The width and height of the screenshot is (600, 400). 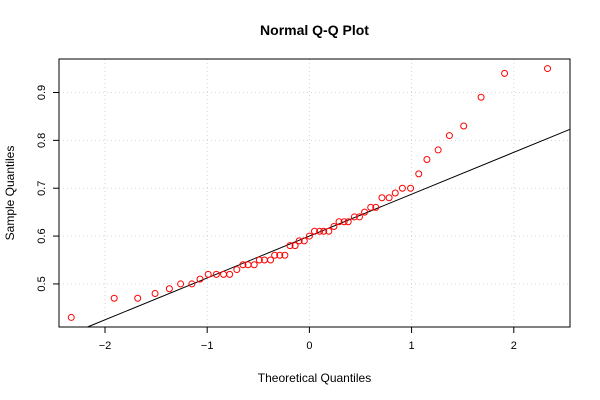 What do you see at coordinates (314, 378) in the screenshot?
I see `x-axis-label: Theoretical Quantiles` at bounding box center [314, 378].